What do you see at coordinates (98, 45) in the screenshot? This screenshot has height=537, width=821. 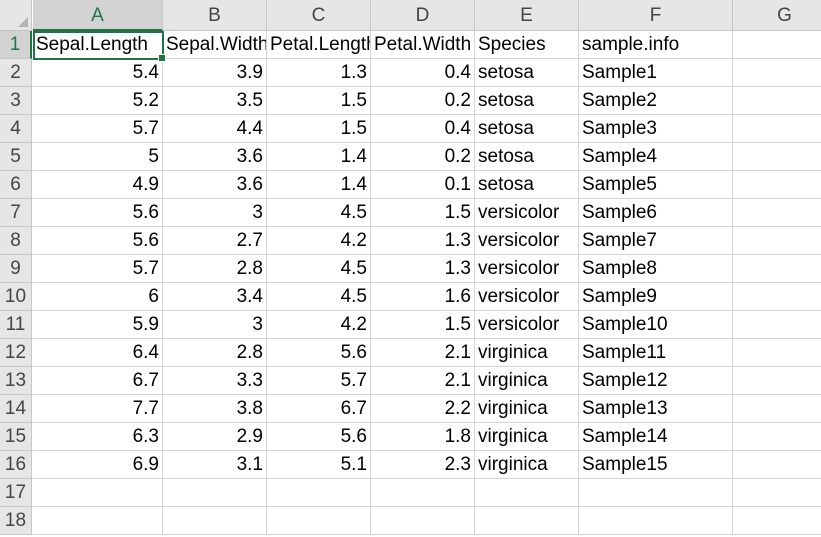 I see `cell-a1: Sepal.Length` at bounding box center [98, 45].